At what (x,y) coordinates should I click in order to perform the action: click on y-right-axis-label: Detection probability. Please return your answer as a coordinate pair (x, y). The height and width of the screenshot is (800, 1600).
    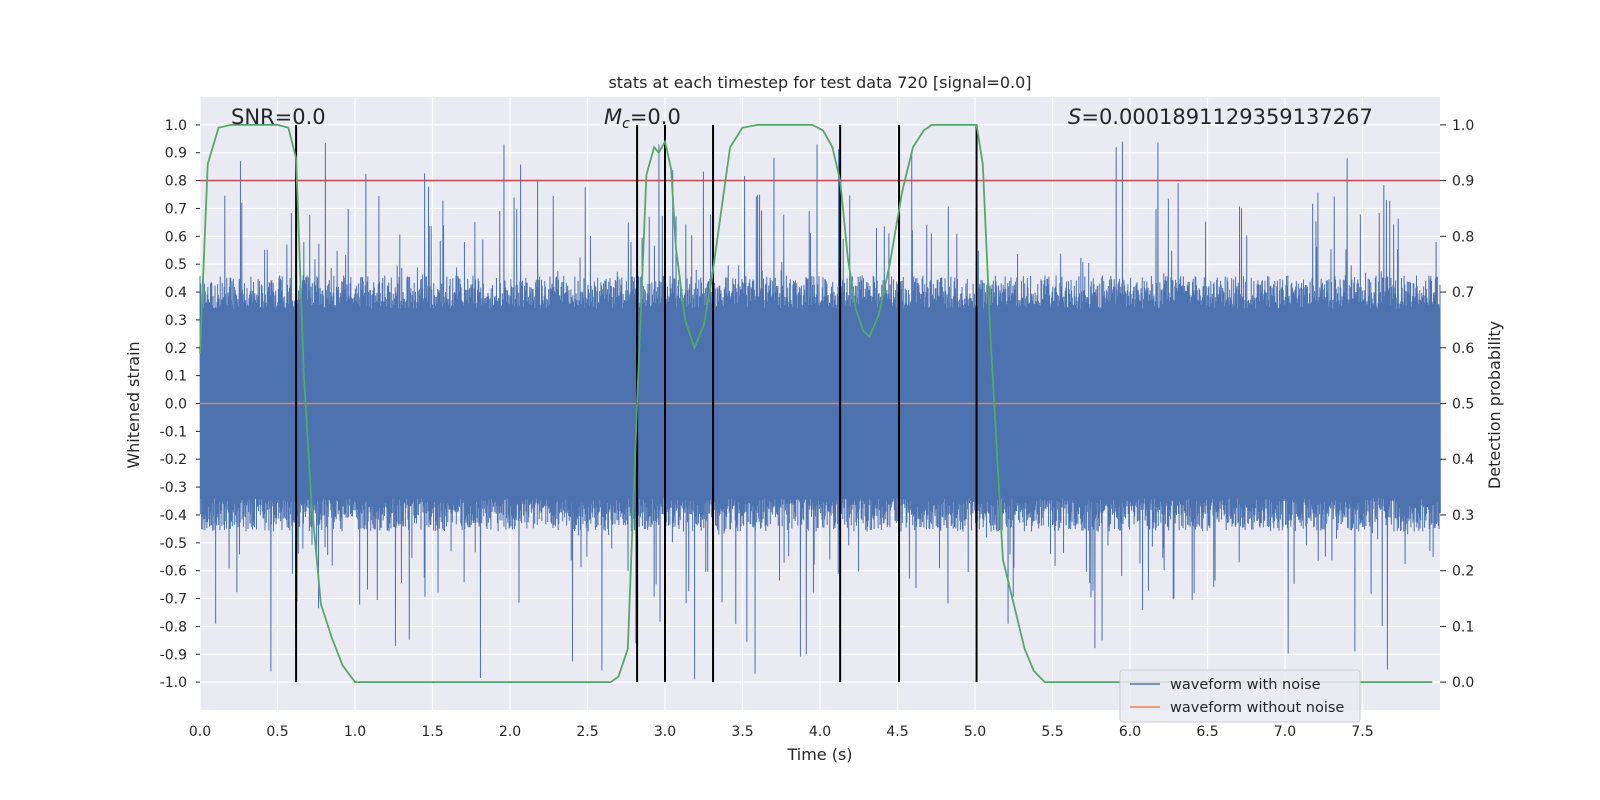
    Looking at the image, I should click on (1494, 405).